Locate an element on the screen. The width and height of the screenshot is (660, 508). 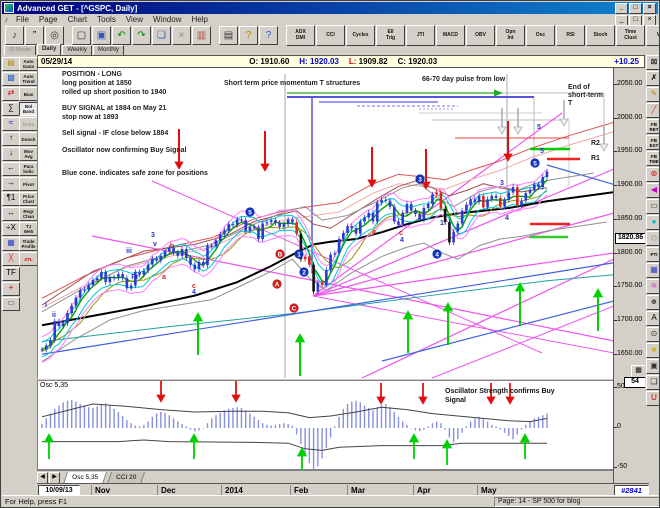
study-price-clust-button: Price Clust is located at coordinates (28, 199).